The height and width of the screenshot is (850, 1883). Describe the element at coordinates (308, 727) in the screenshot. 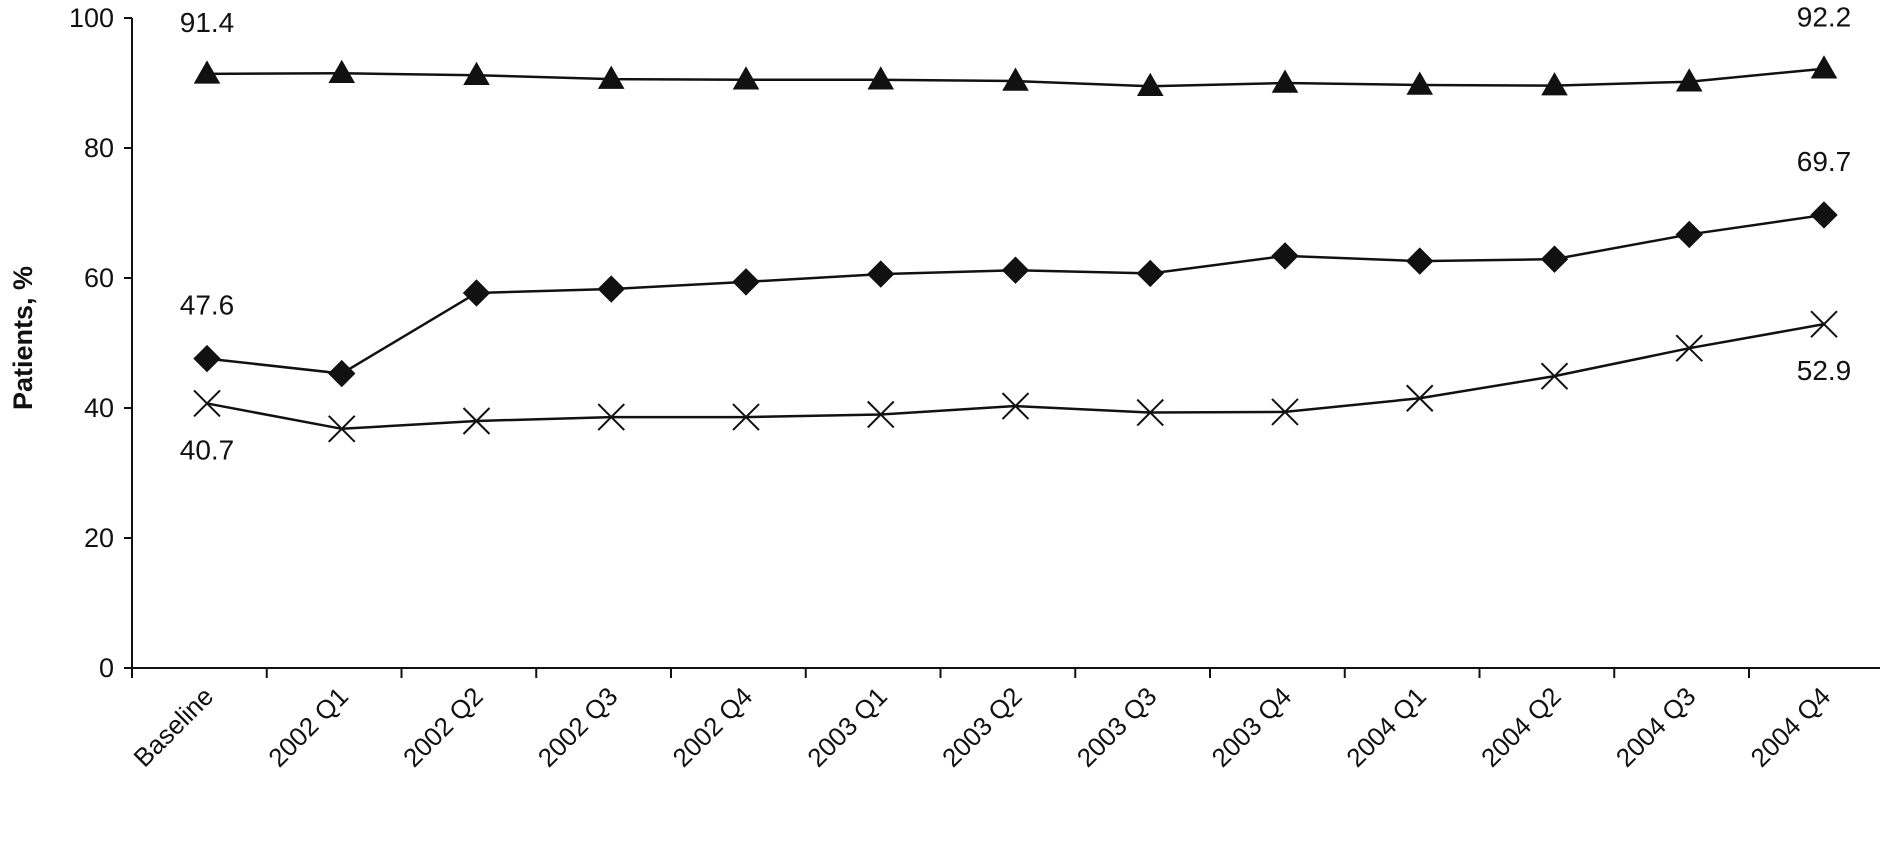

I see `x-tick-label: 2002 Q1` at that location.